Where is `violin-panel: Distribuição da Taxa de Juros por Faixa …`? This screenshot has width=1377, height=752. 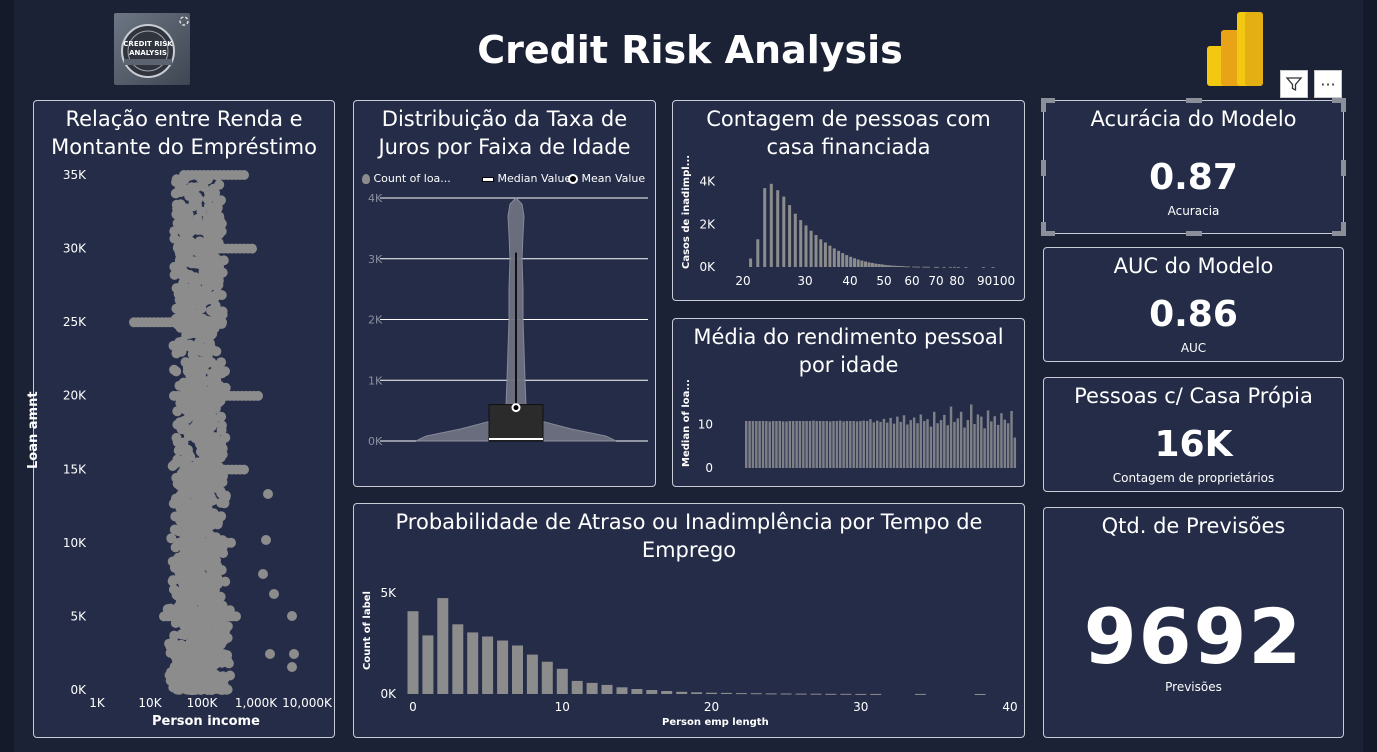 violin-panel: Distribuição da Taxa de Juros por Faixa … is located at coordinates (504, 293).